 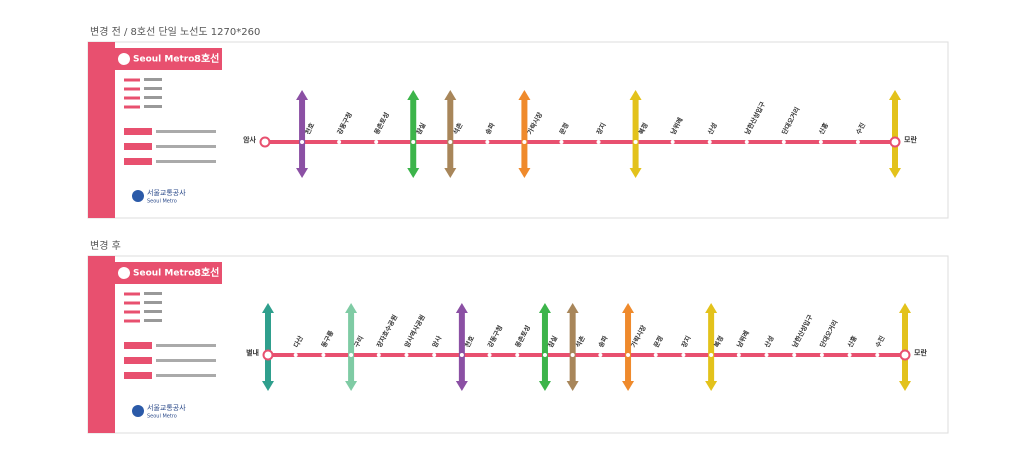 What do you see at coordinates (249, 139) in the screenshot?
I see `station-name: 암사` at bounding box center [249, 139].